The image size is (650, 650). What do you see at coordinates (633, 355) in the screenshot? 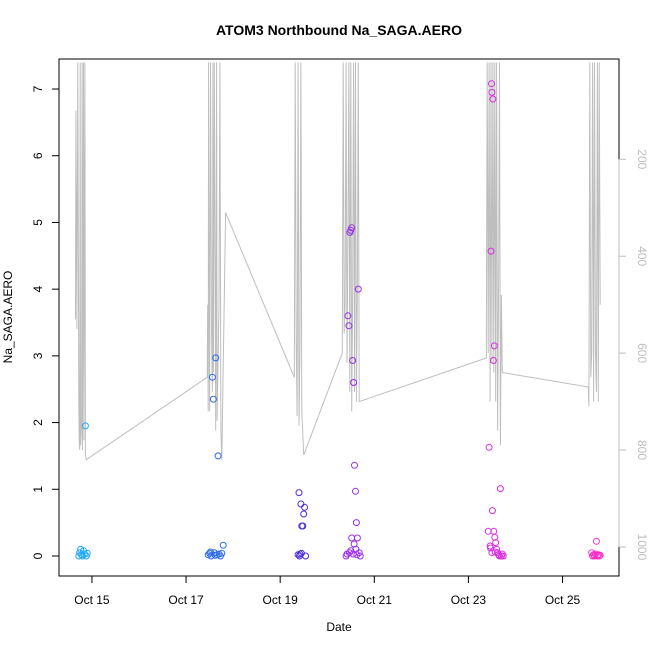
I see `y2-axis: 200 400 600 800 1000` at bounding box center [633, 355].